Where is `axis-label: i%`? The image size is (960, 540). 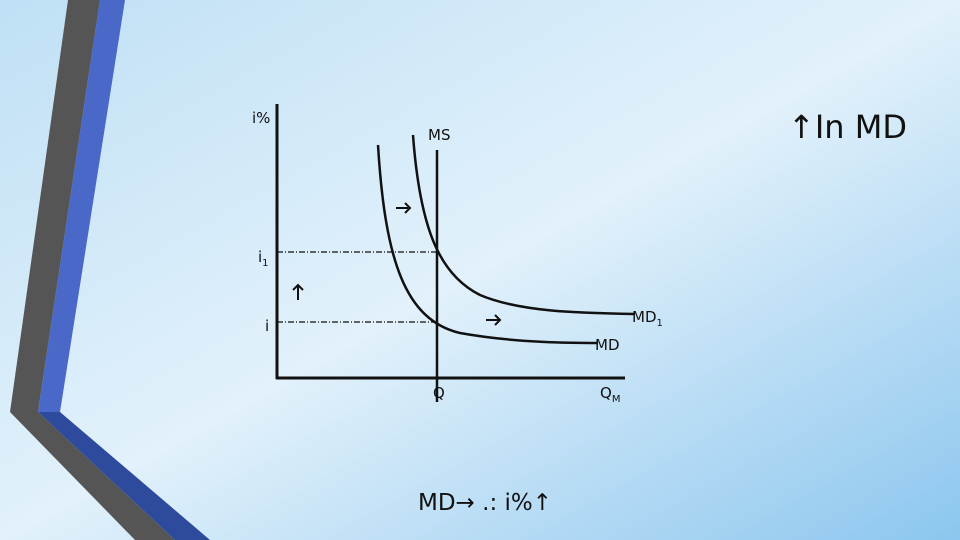
axis-label: i% is located at coordinates (261, 118).